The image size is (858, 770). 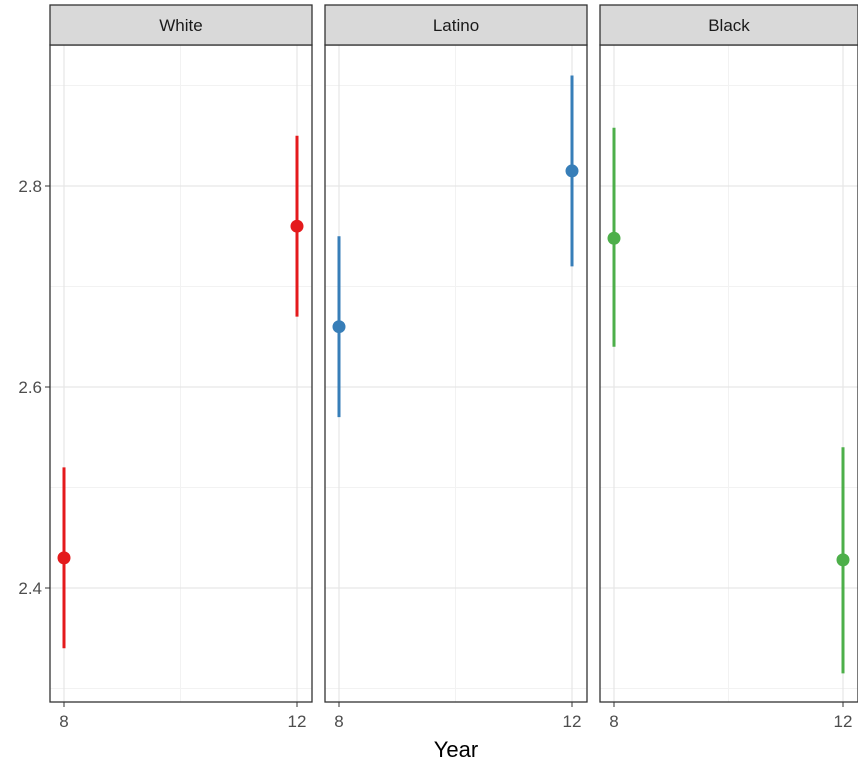 I want to click on series-latino, so click(x=455, y=246).